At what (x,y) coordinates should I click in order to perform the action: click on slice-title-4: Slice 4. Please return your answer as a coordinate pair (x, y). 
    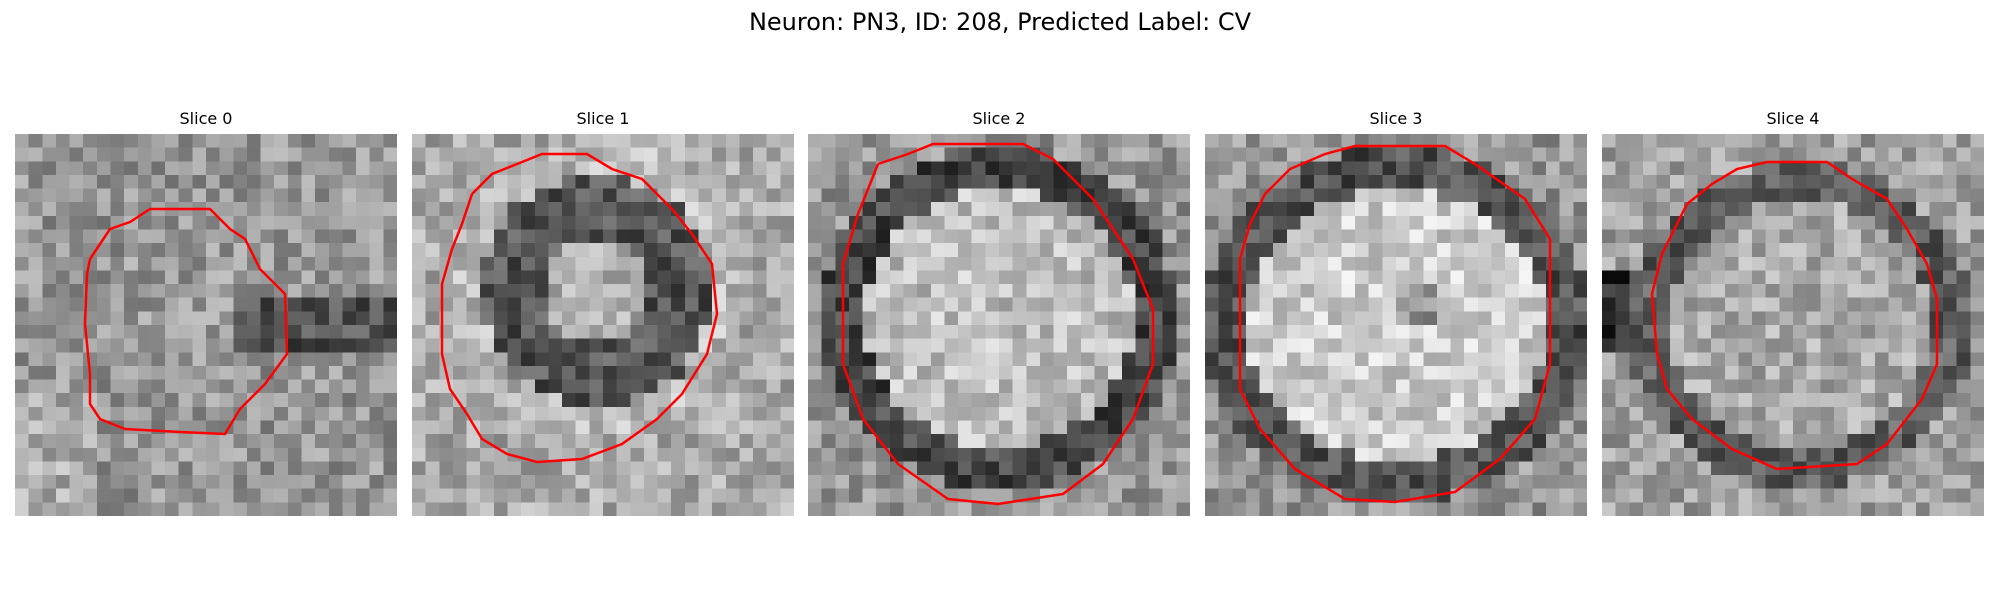
    Looking at the image, I should click on (1793, 118).